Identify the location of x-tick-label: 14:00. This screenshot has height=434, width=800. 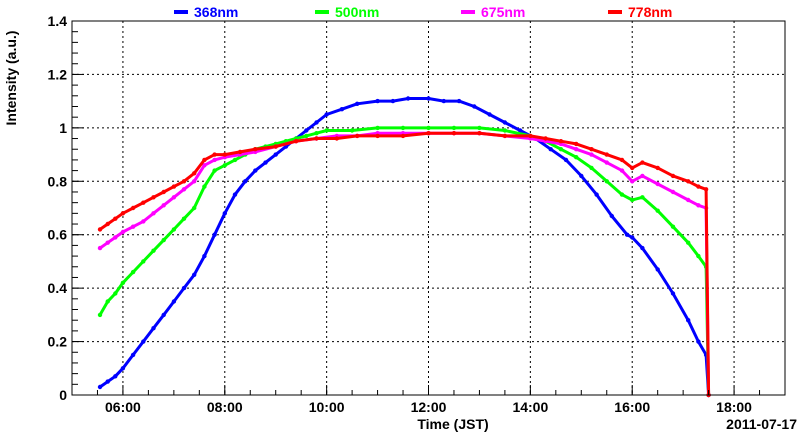
(530, 407).